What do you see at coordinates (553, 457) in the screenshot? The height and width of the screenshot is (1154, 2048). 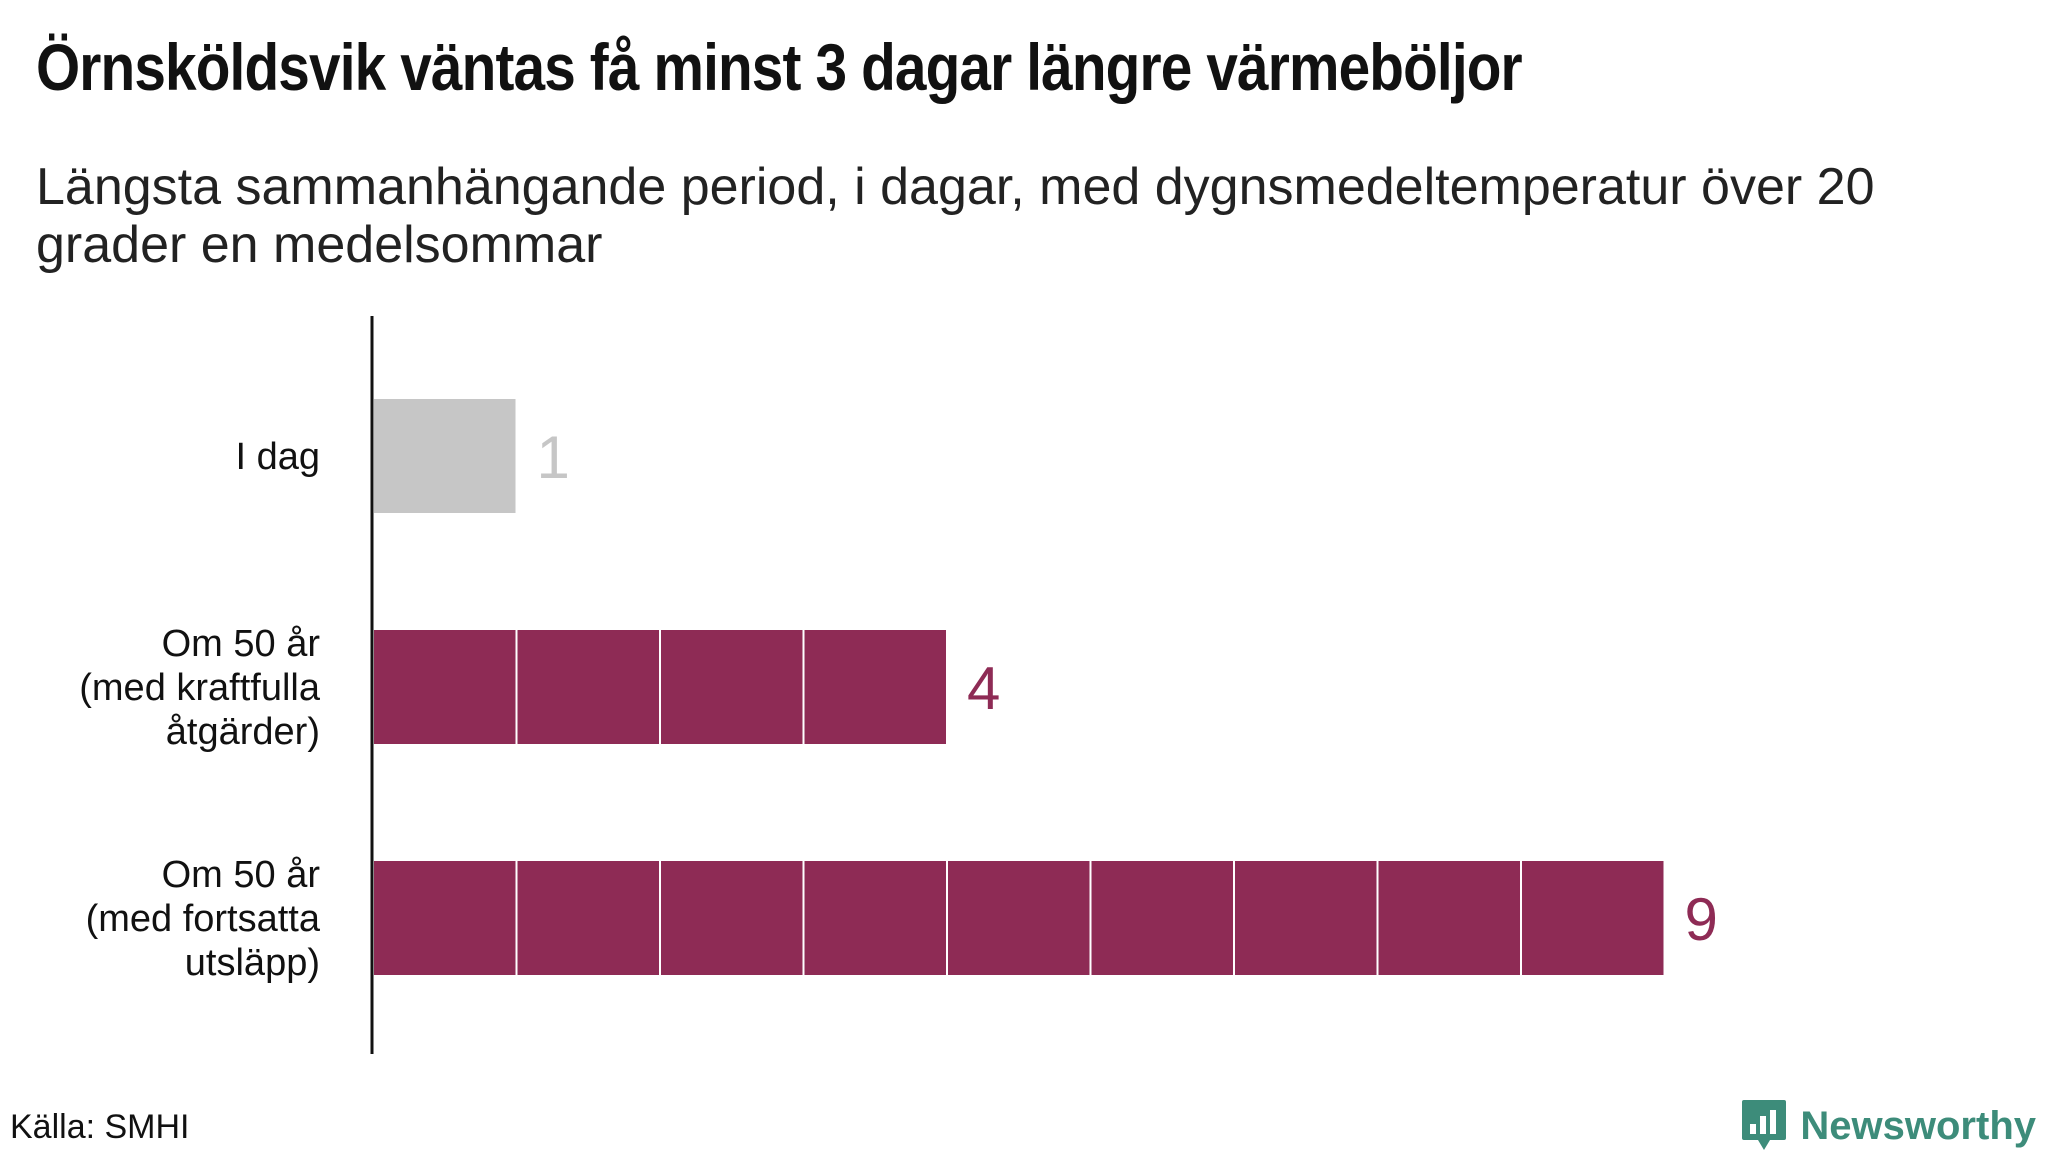 I see `value-label: 1` at bounding box center [553, 457].